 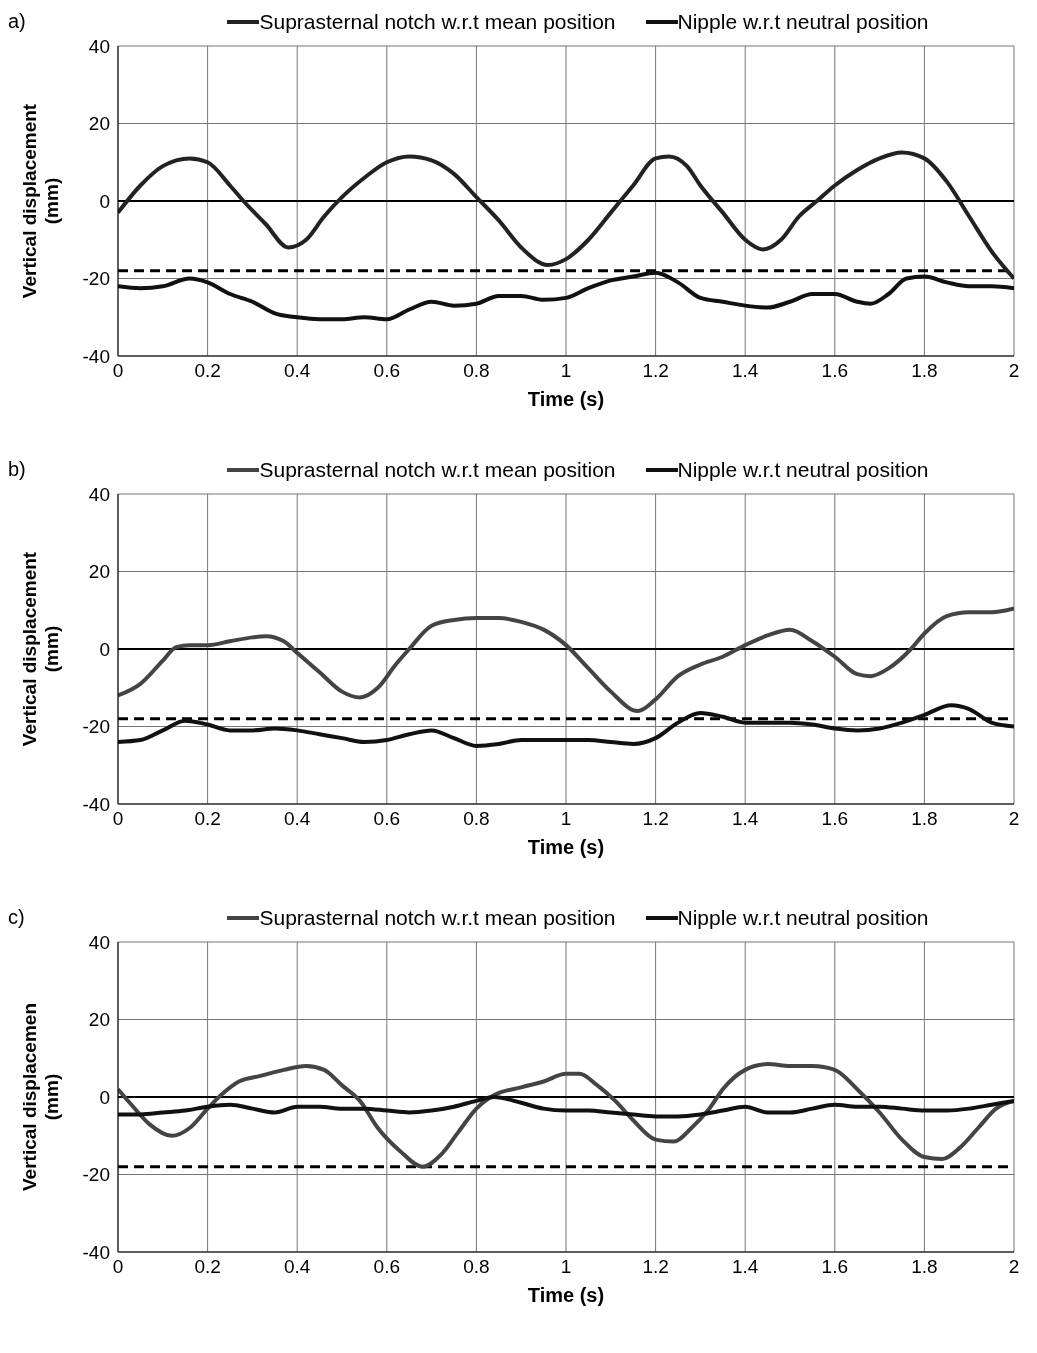 I want to click on chart-title: c), so click(x=16, y=917).